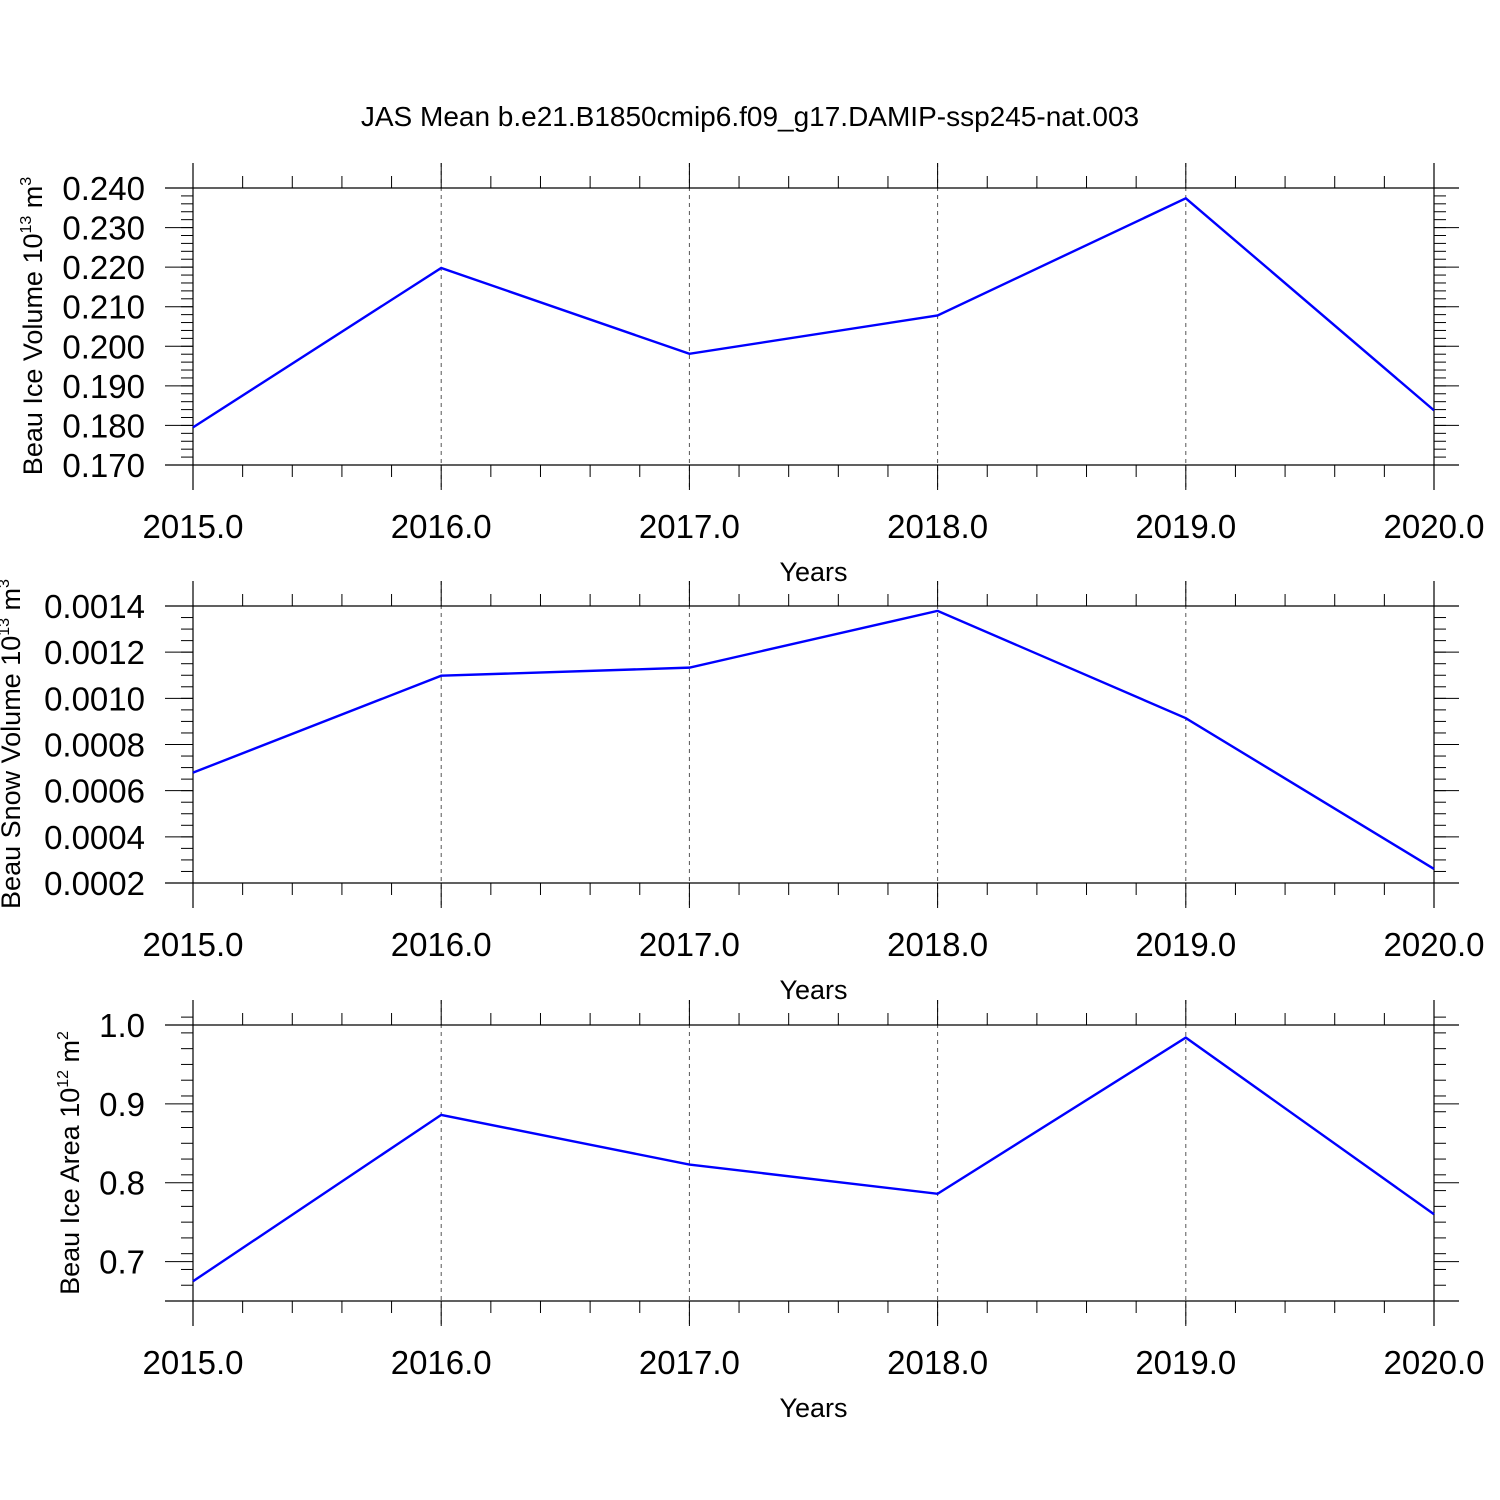 This screenshot has width=1500, height=1500. I want to click on y-axis-label-superscript: 2, so click(63, 1035).